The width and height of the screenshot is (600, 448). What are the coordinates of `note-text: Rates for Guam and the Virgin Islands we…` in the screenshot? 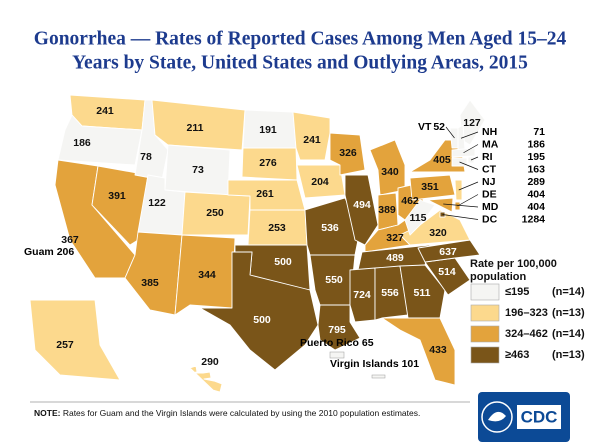 It's located at (242, 413).